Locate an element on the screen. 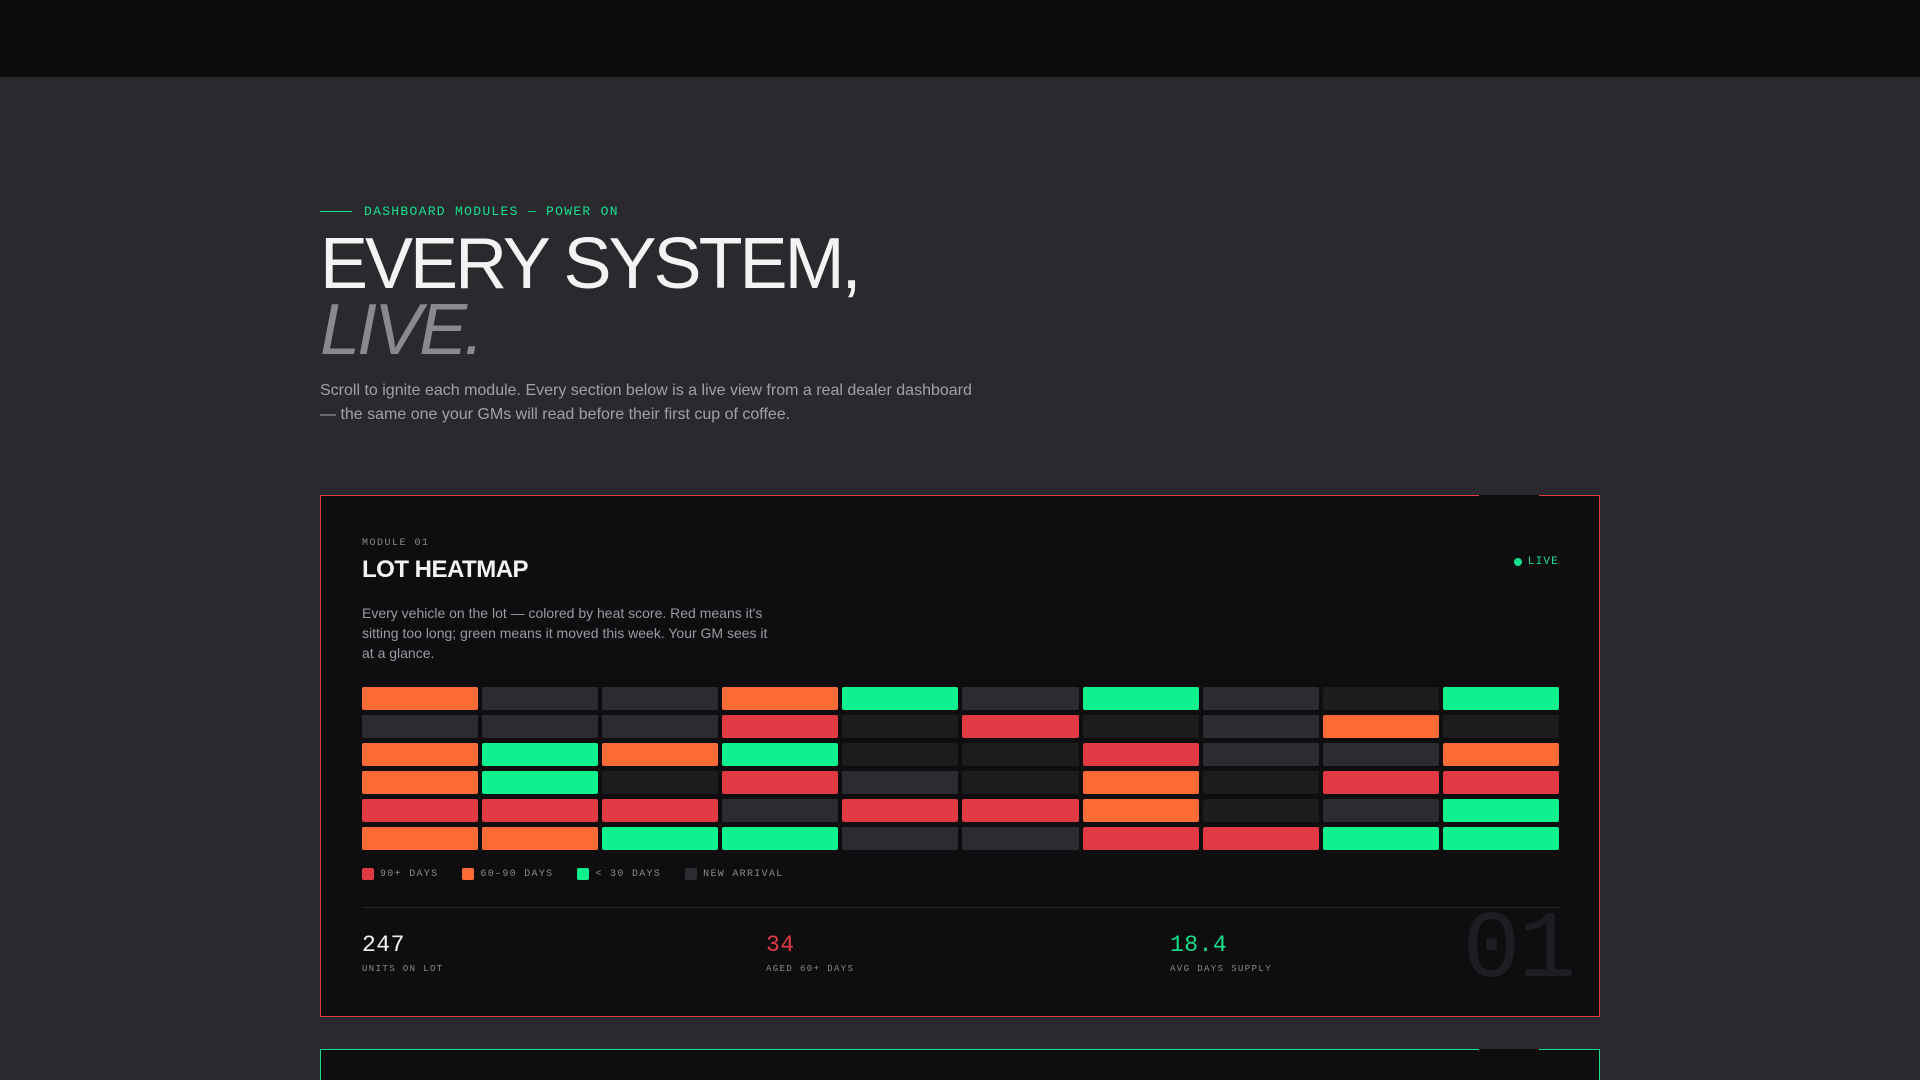 The height and width of the screenshot is (1080, 1920). eyebrow-line is located at coordinates (336, 211).